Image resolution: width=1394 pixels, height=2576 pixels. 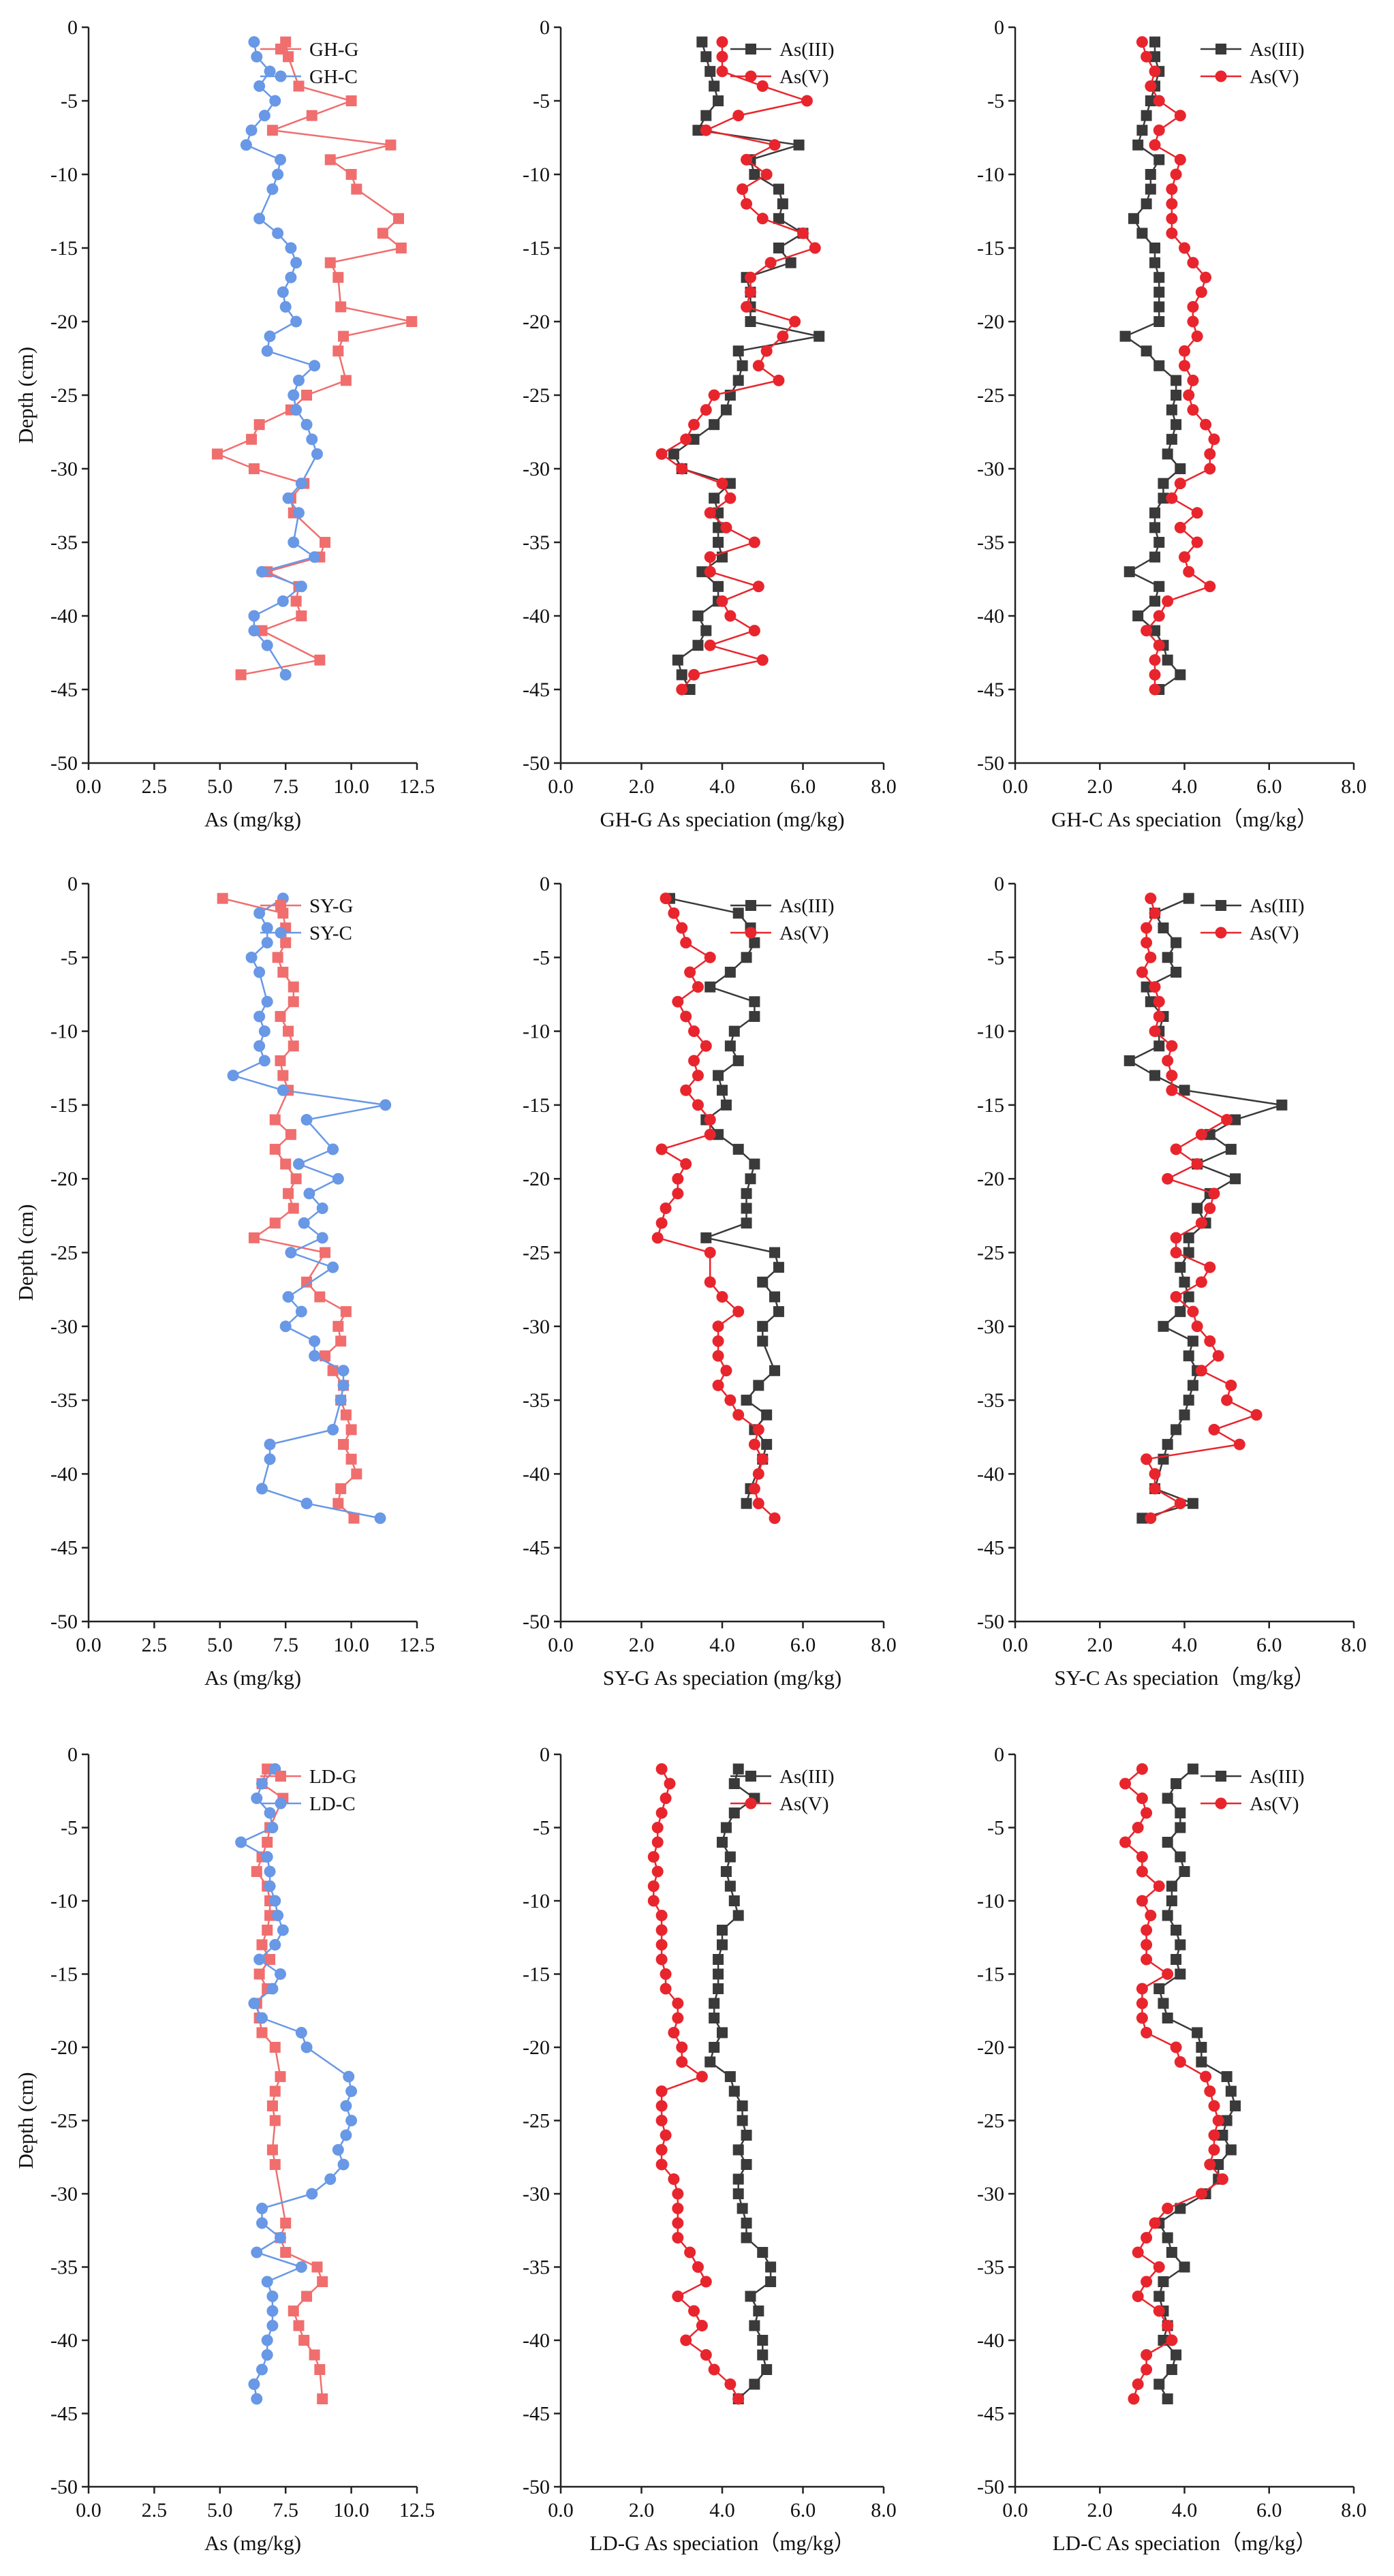 What do you see at coordinates (782, 63) in the screenshot?
I see `legend: As(III) As(V)` at bounding box center [782, 63].